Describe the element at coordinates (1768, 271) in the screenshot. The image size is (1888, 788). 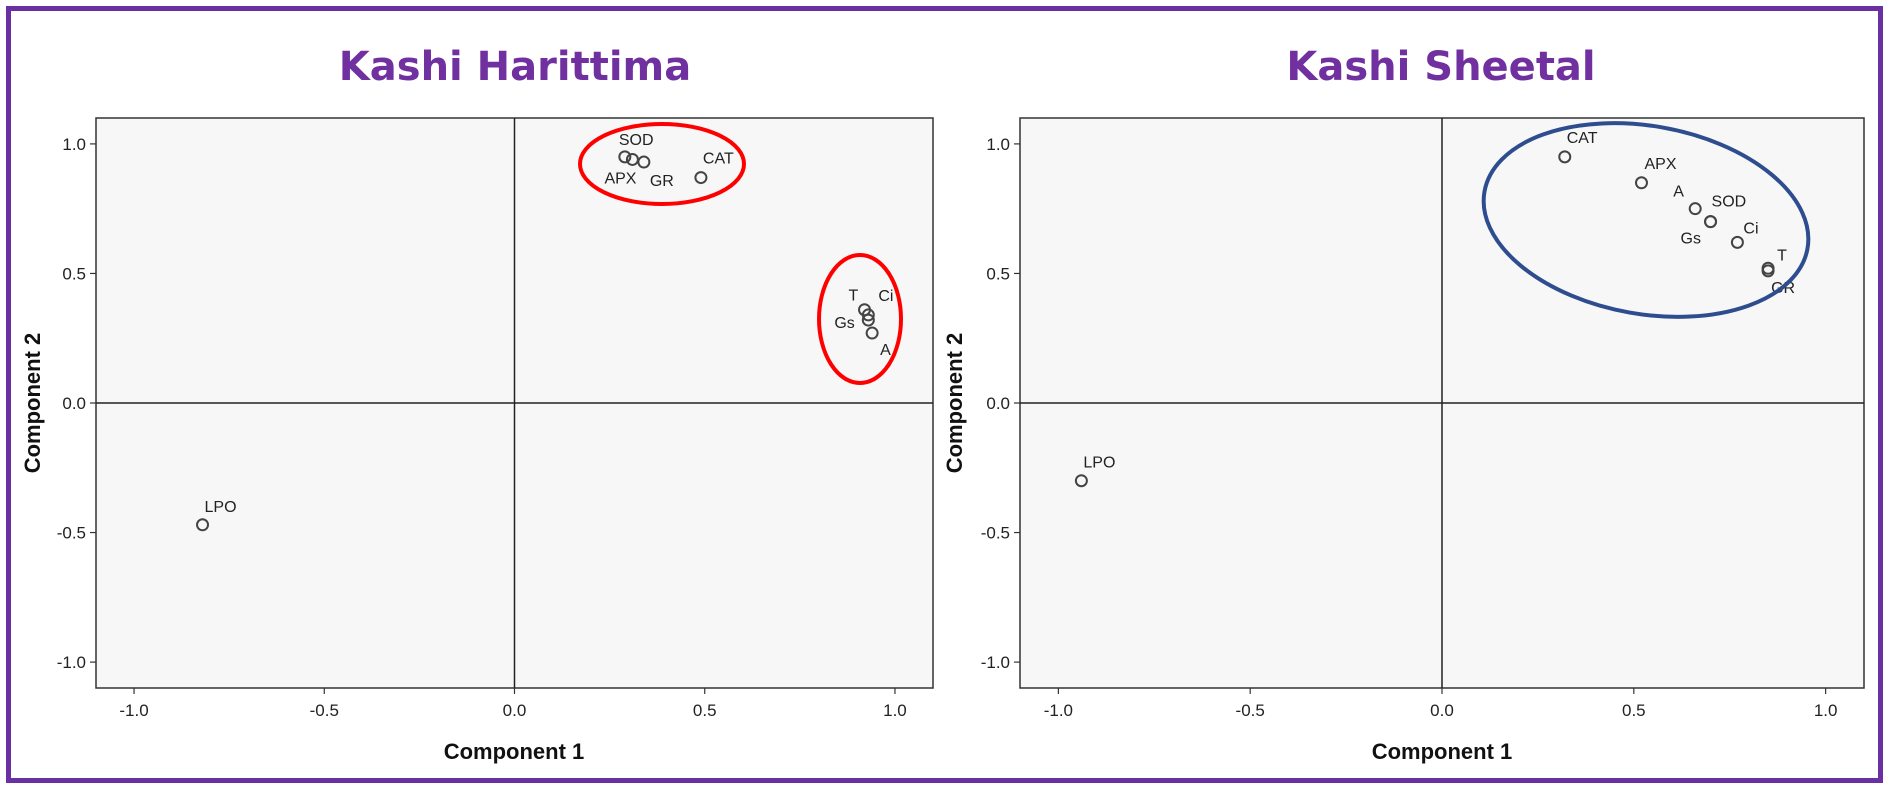
I see `chart-1-point-gr` at that location.